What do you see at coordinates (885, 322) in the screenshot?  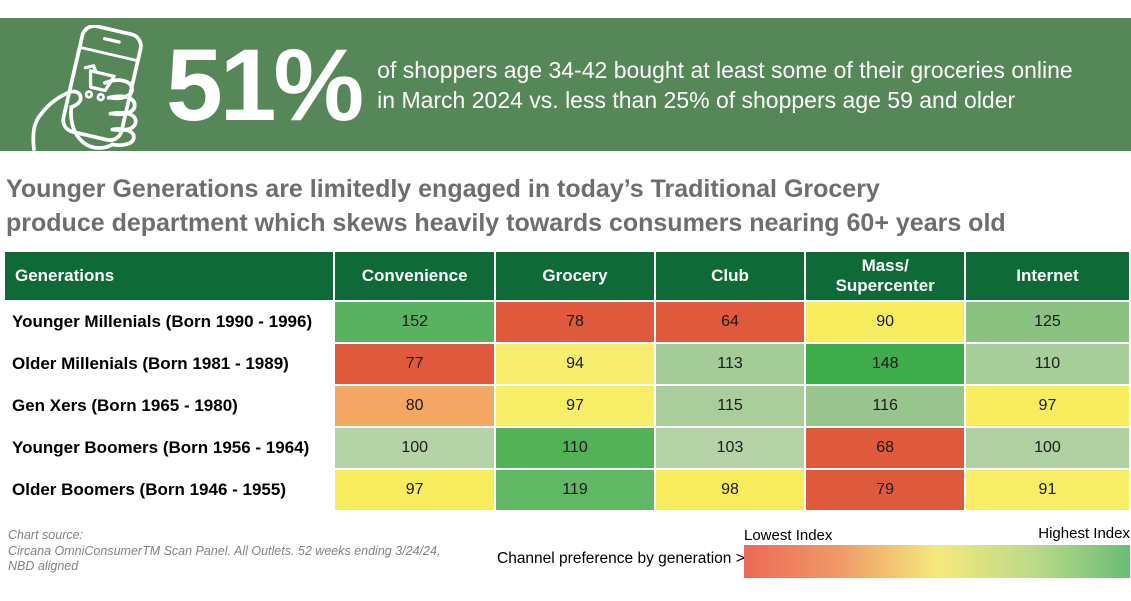 I see `heatmap-cell: 90` at bounding box center [885, 322].